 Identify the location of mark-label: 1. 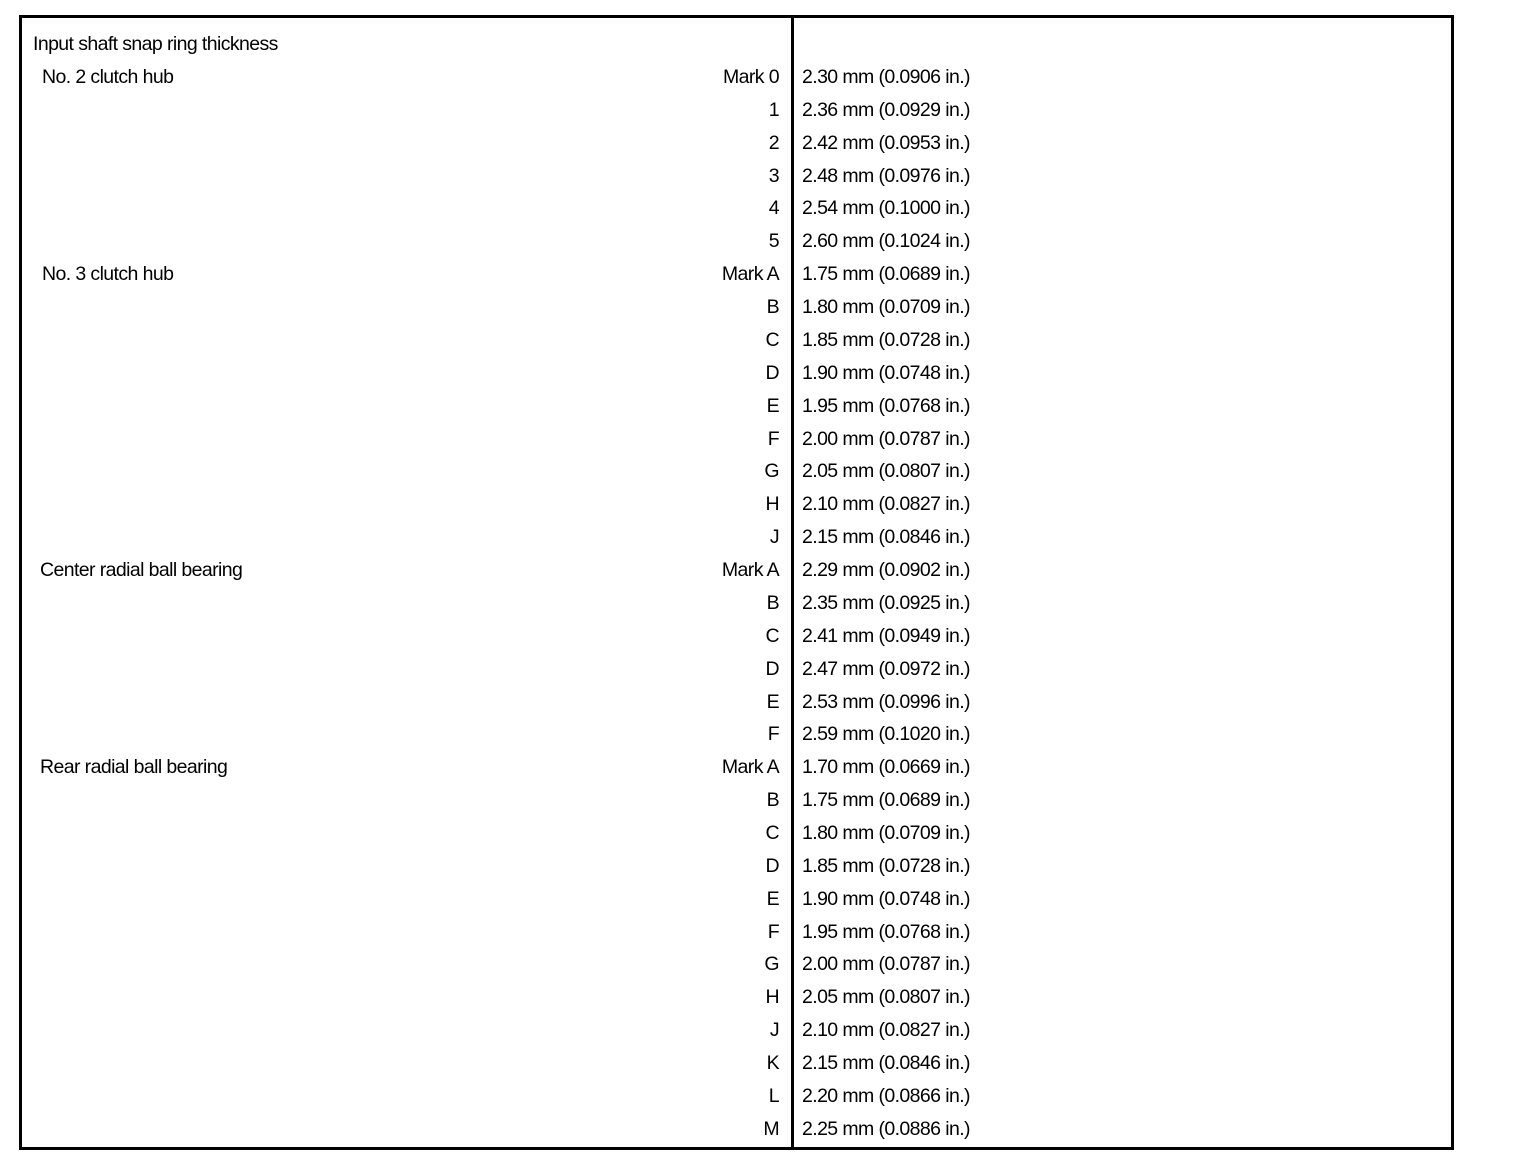
(774, 109).